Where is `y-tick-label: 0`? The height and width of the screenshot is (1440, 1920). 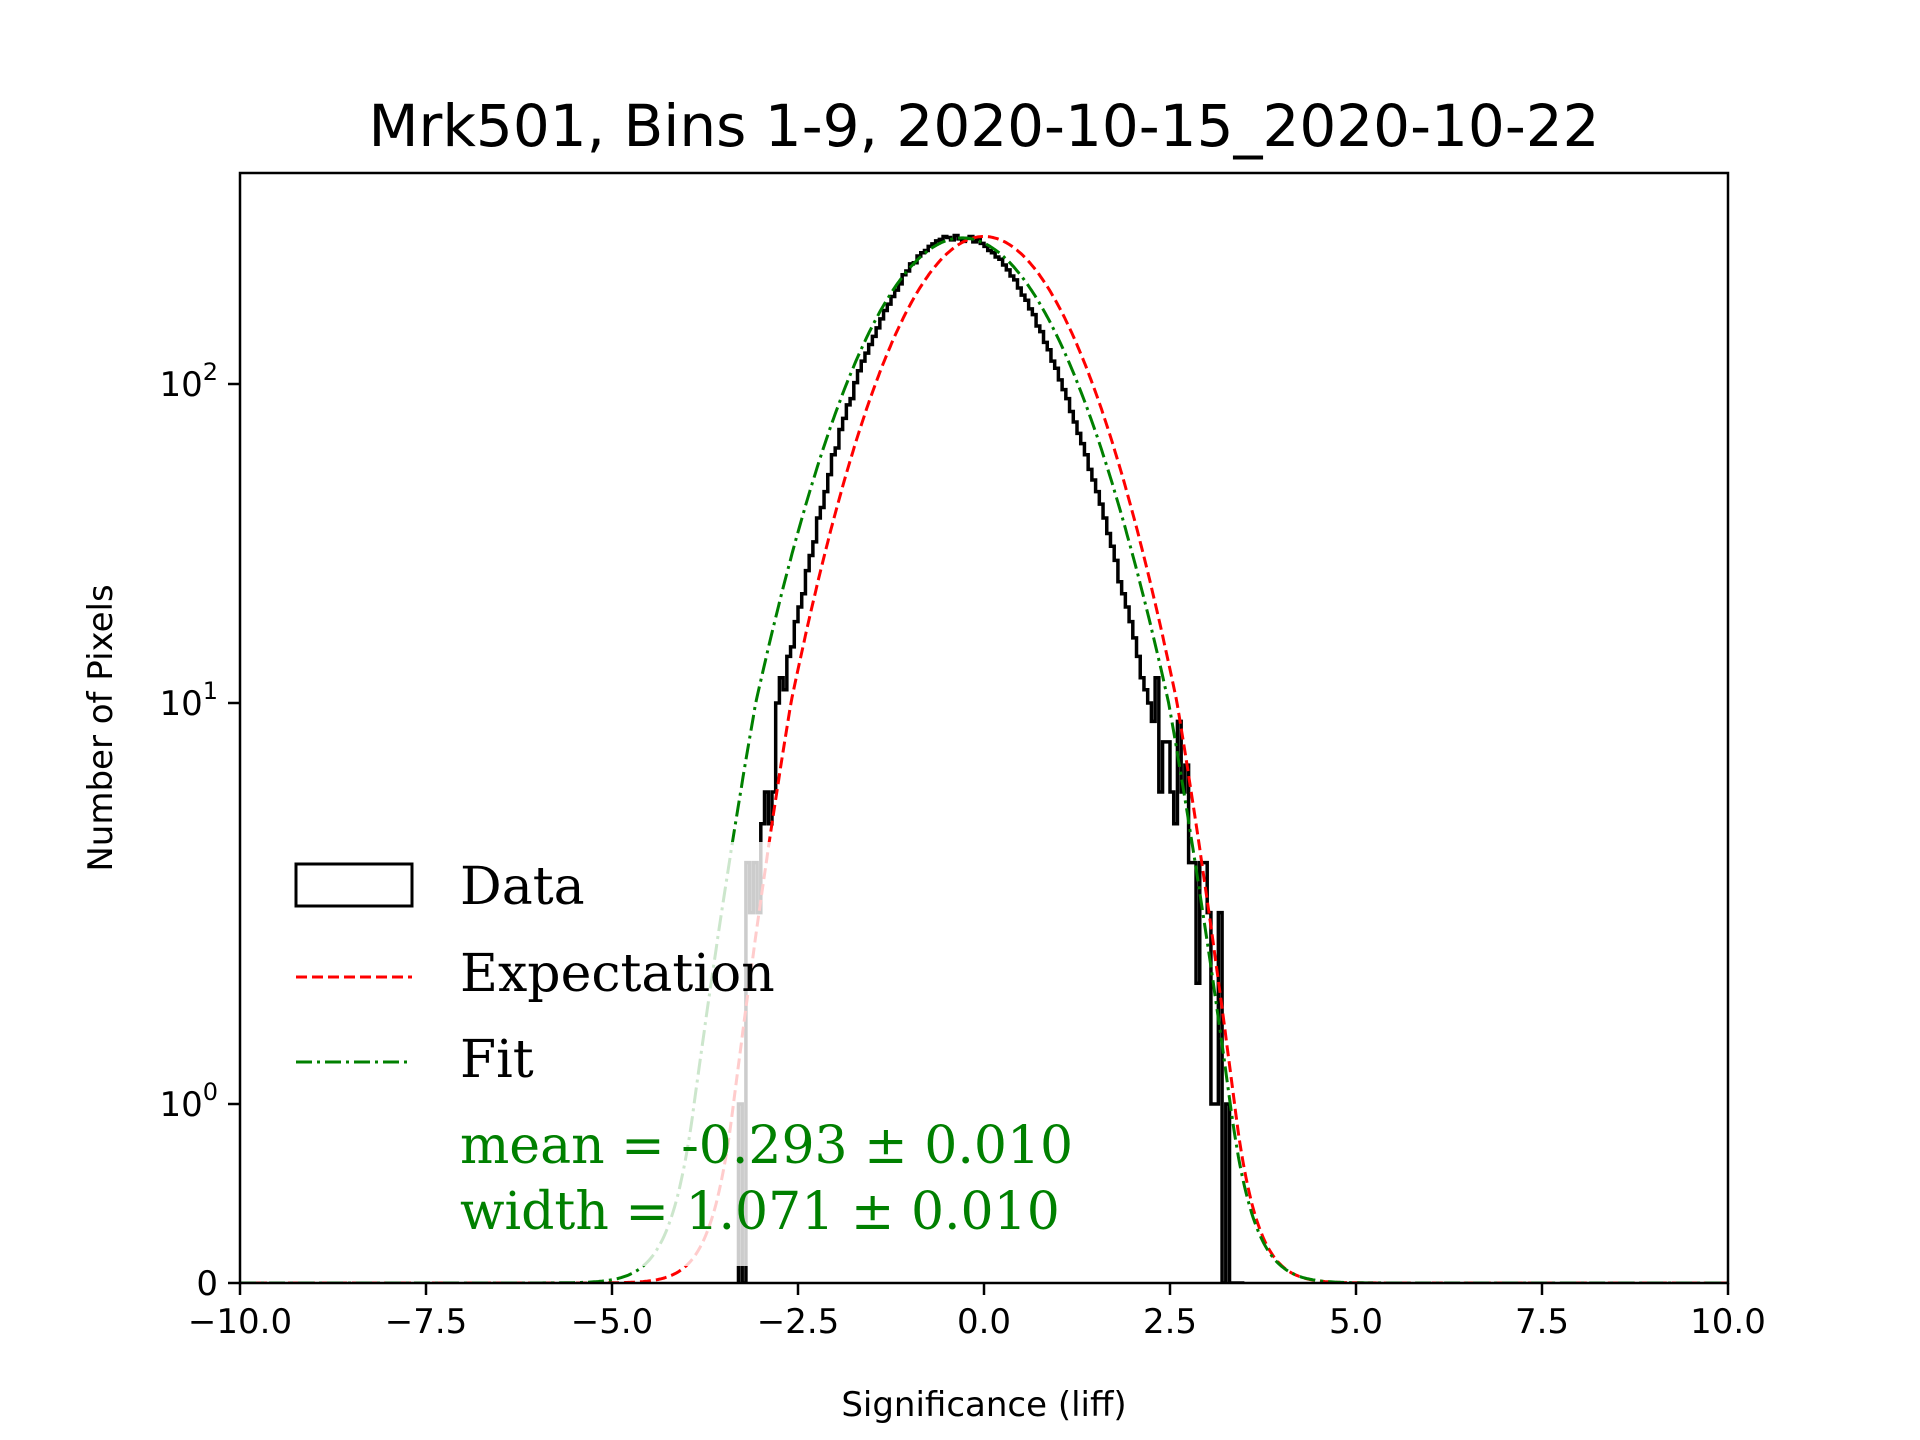
y-tick-label: 0 is located at coordinates (207, 1284).